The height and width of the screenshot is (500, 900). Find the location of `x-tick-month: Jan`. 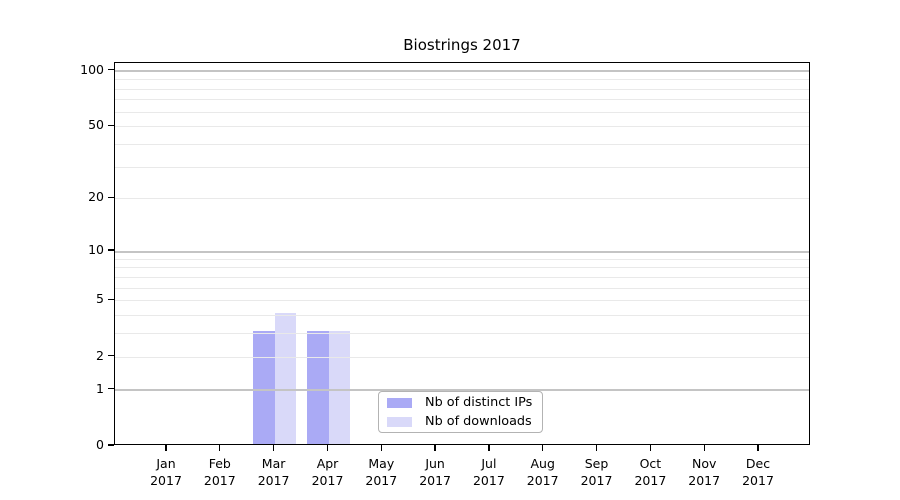

x-tick-month: Jan is located at coordinates (166, 463).